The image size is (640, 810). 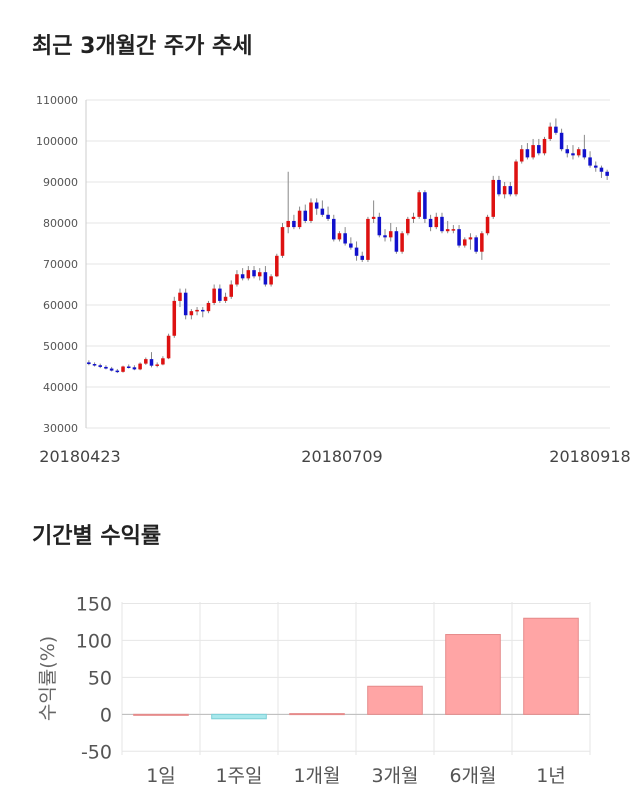 What do you see at coordinates (94, 641) in the screenshot?
I see `y-tick-label: 100` at bounding box center [94, 641].